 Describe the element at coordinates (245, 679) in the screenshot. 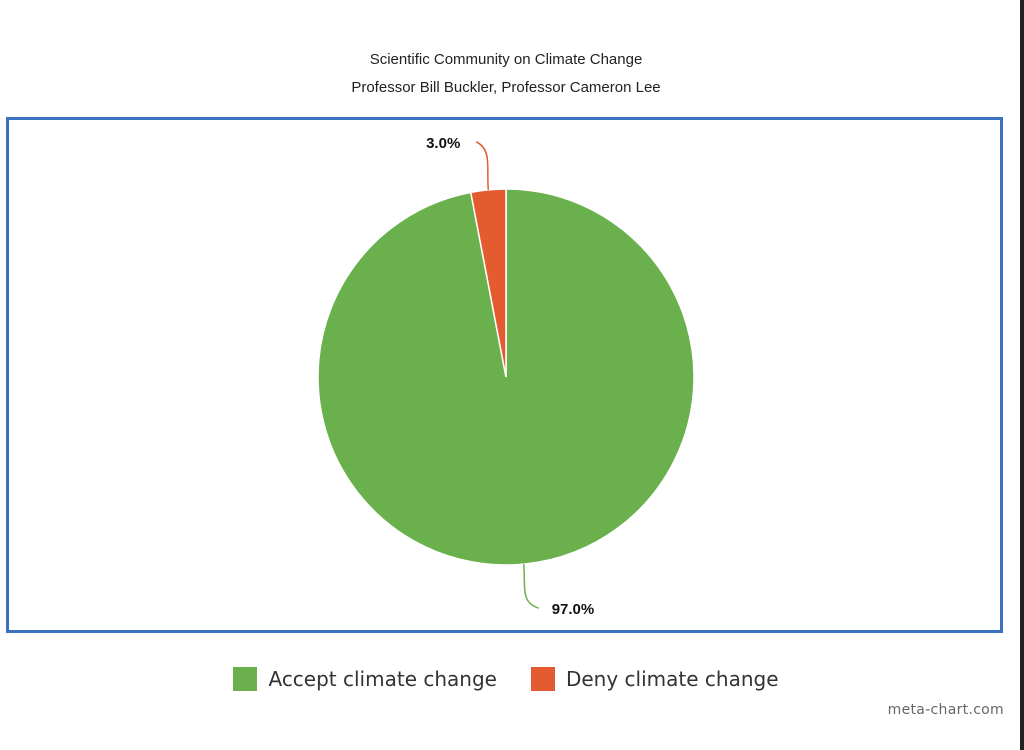

I see `legend-swatch-accept` at that location.